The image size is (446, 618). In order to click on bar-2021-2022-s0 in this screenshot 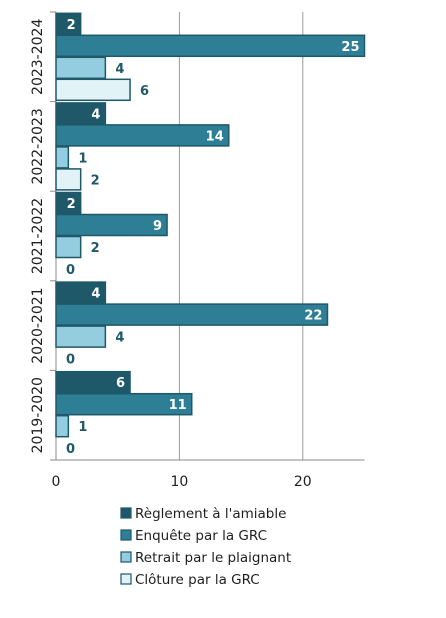, I will do `click(68, 203)`.